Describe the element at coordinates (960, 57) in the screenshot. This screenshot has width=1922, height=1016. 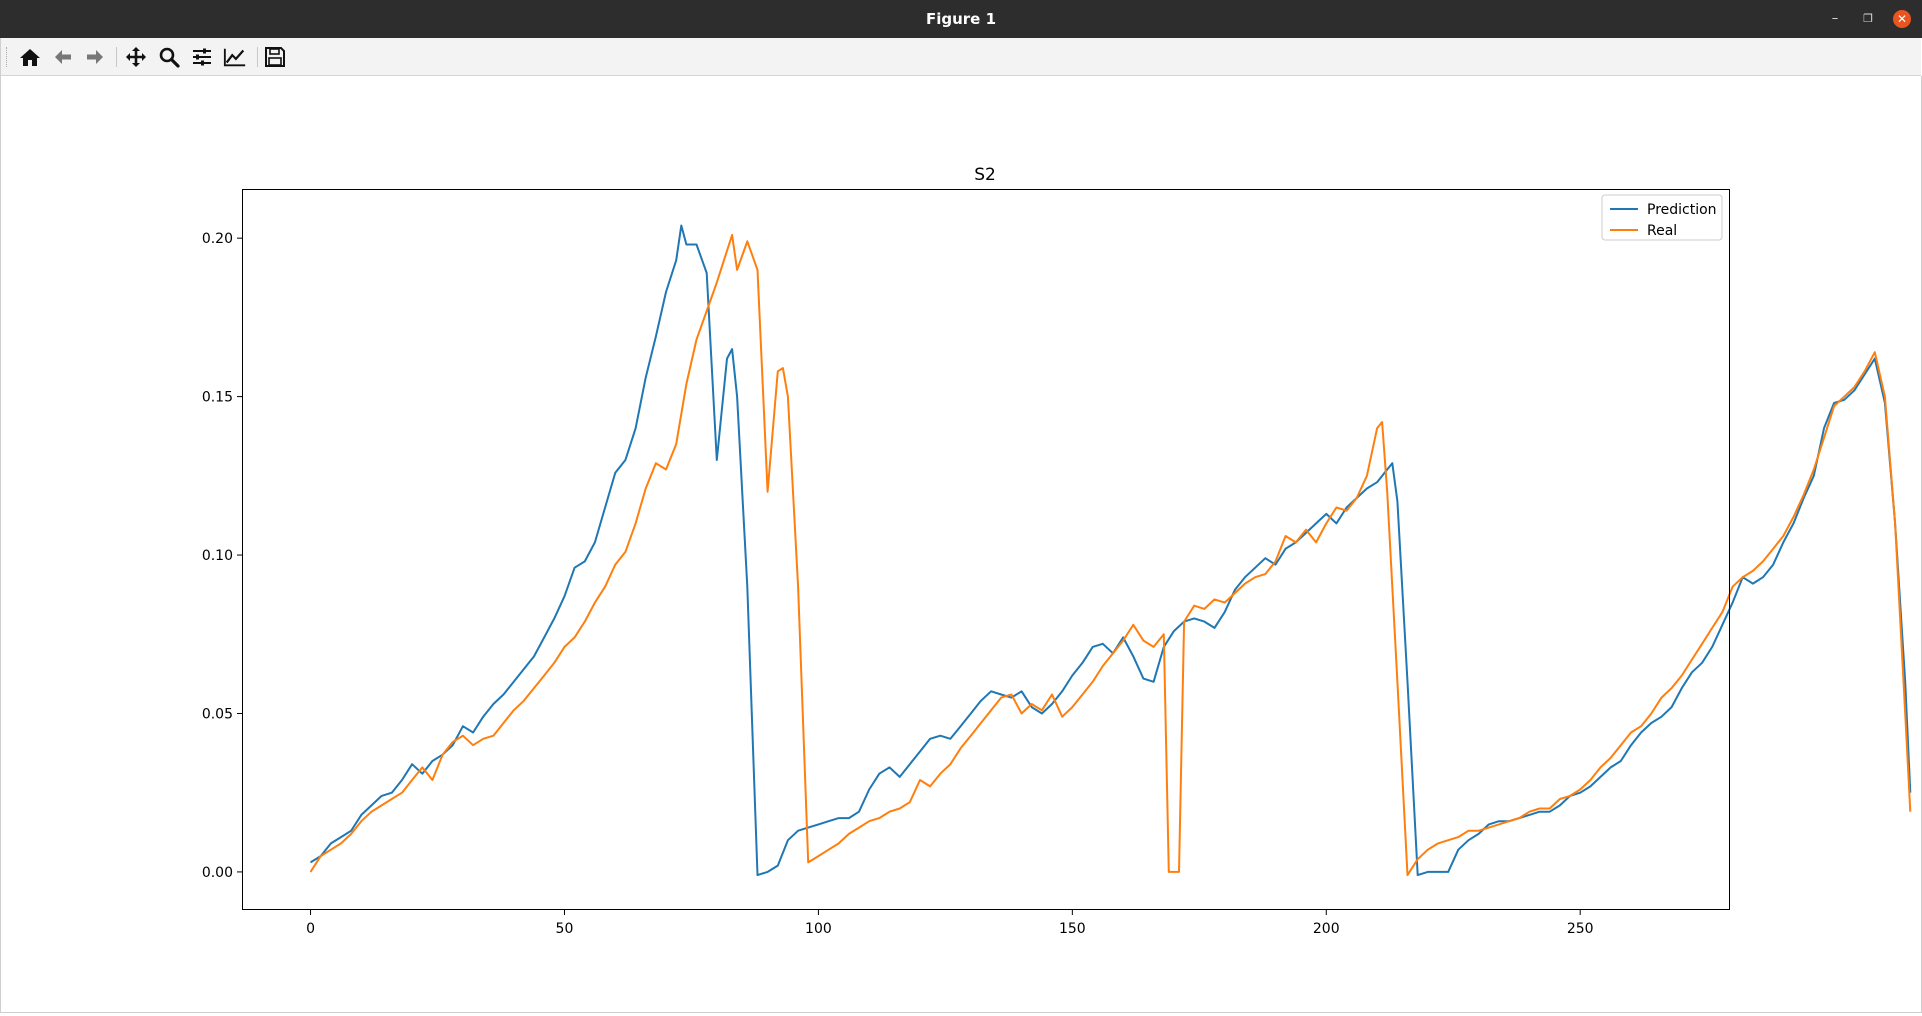
I see `navigation-toolbar` at that location.